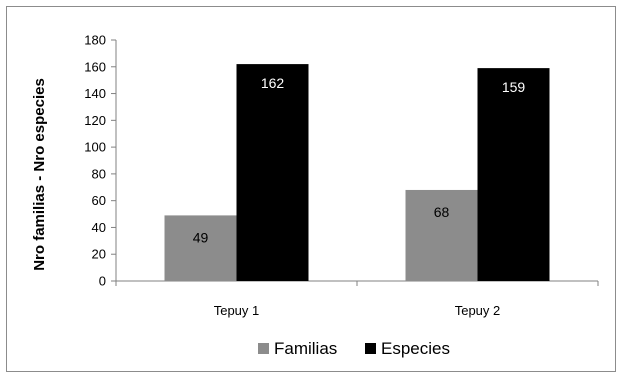 The height and width of the screenshot is (377, 623). Describe the element at coordinates (99, 173) in the screenshot. I see `y-tick-label: 80` at that location.